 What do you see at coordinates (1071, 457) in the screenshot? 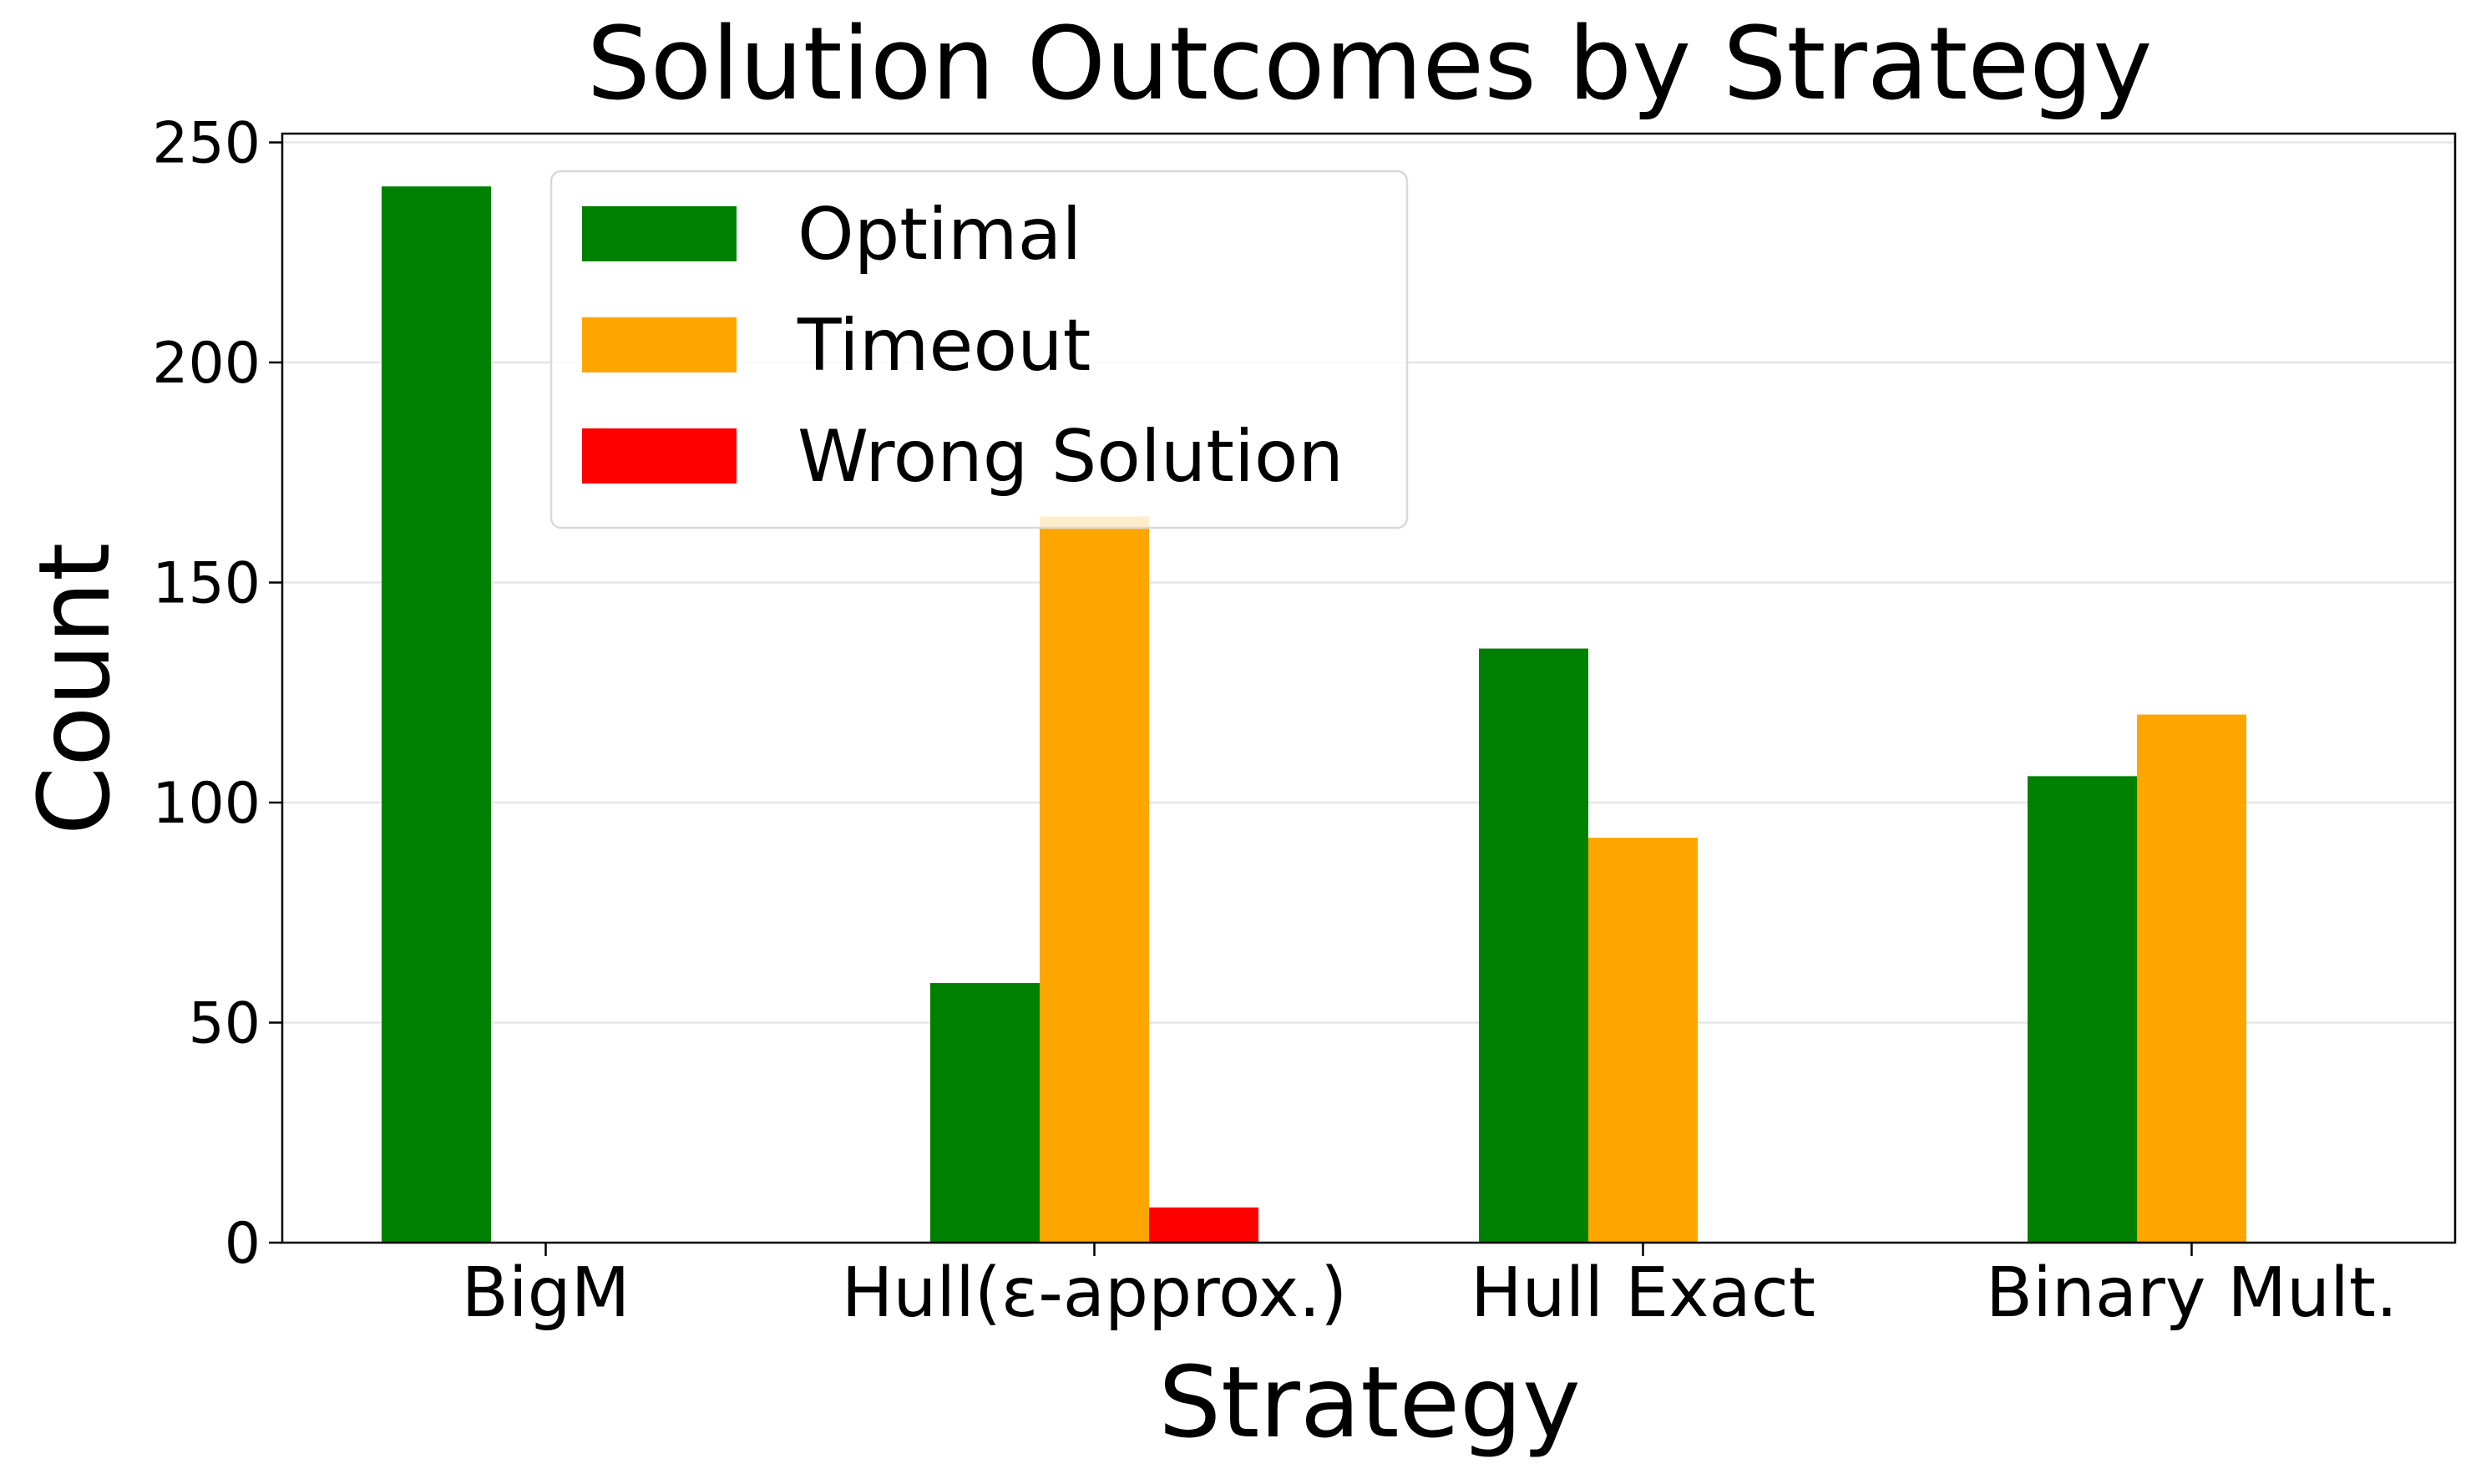
I see `legend-label: Wrong Solution` at bounding box center [1071, 457].